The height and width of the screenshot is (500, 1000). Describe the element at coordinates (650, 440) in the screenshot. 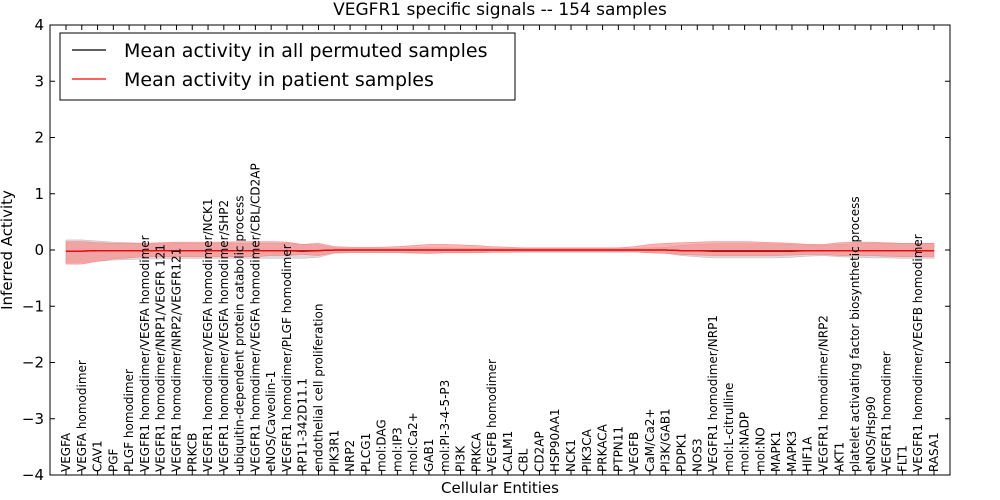

I see `x-tick-label: CaM/Ca2+` at that location.